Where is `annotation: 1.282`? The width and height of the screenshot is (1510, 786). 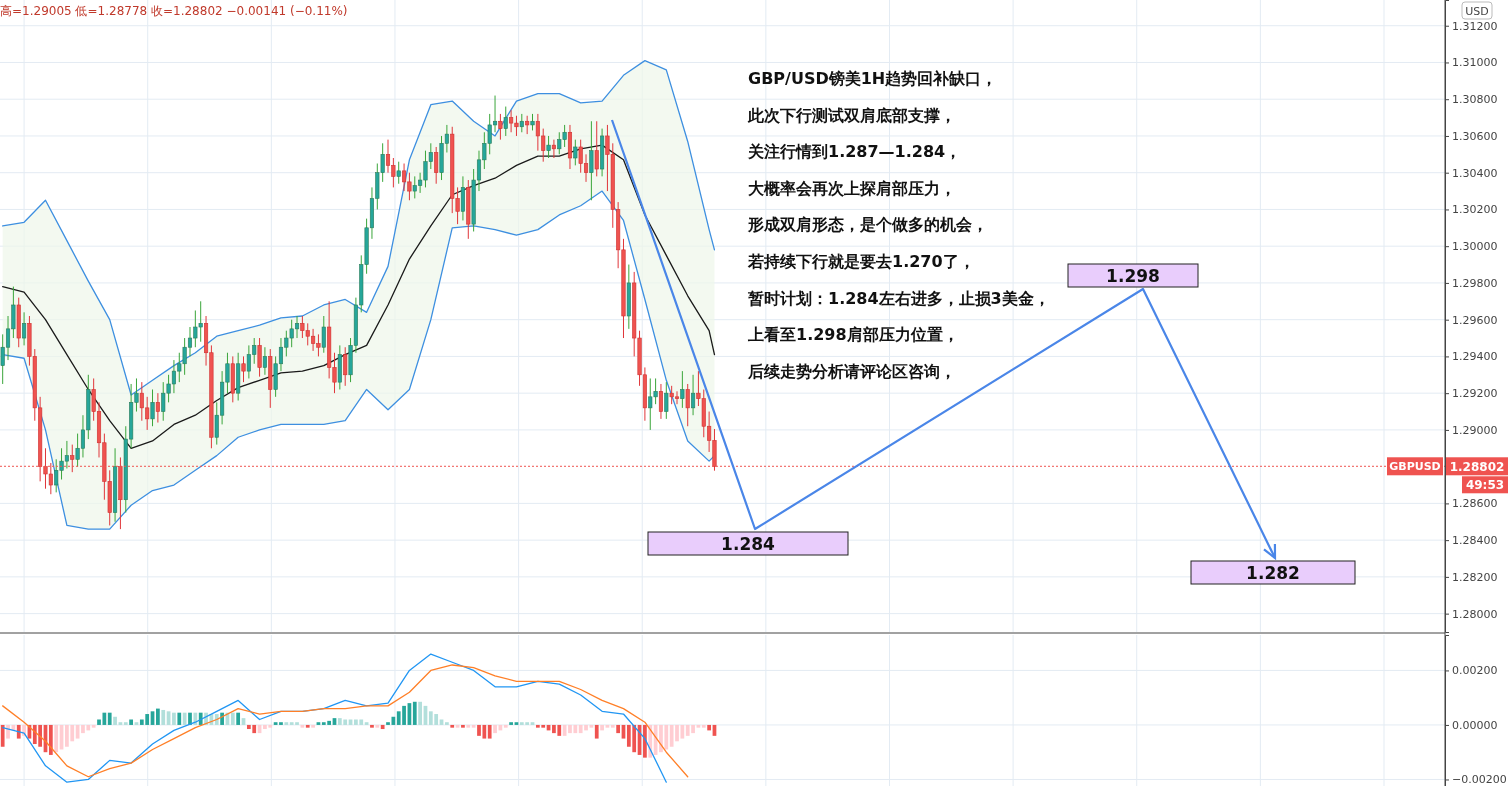
annotation: 1.282 is located at coordinates (1273, 573).